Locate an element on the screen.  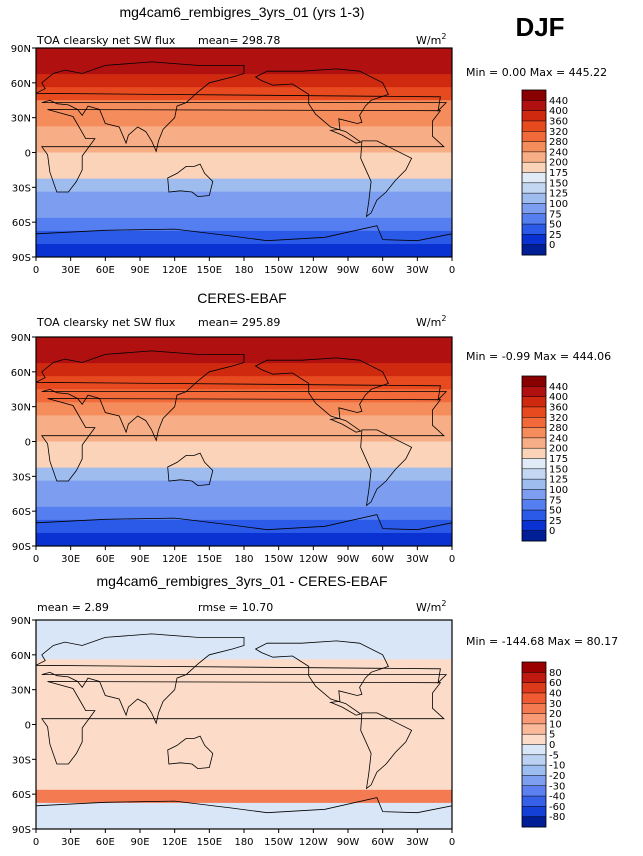
y-tick-label: 0 is located at coordinates (28, 154).